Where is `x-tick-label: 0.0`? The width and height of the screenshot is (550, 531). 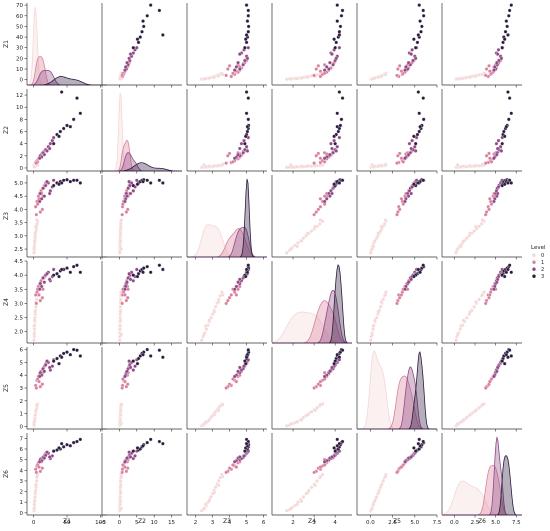 x-tick-label: 0.0 is located at coordinates (454, 523).